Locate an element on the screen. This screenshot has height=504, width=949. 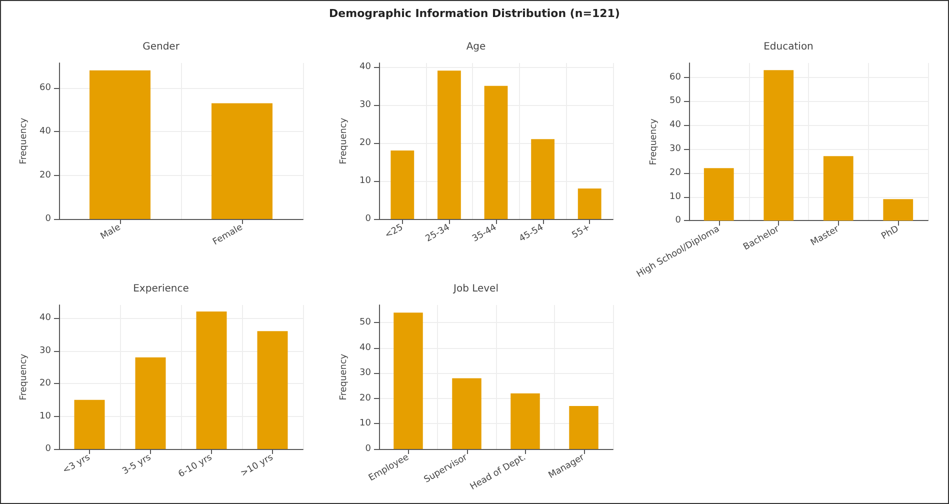
chart-title: Education is located at coordinates (789, 47).